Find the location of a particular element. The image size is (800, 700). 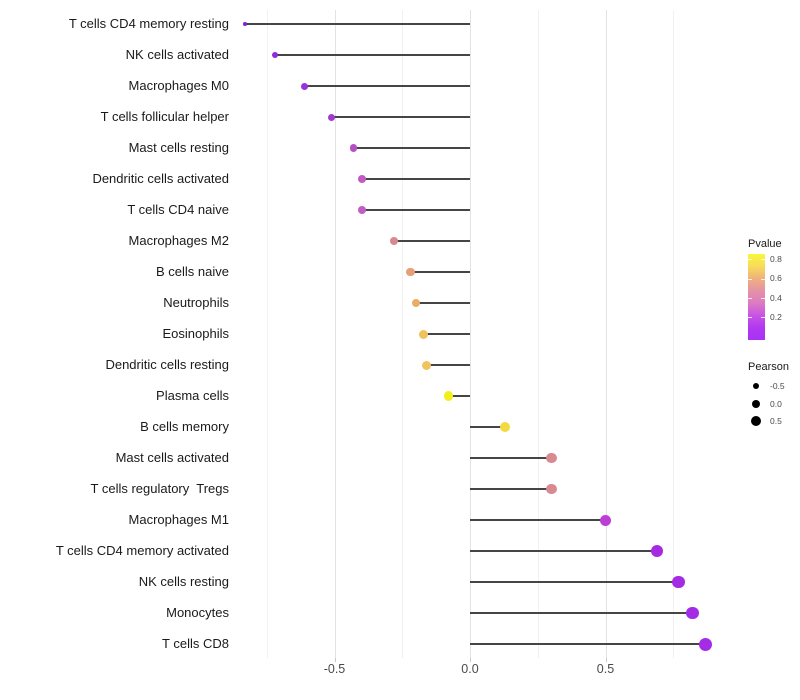

y-axis-label: Plasma cells is located at coordinates (192, 395).